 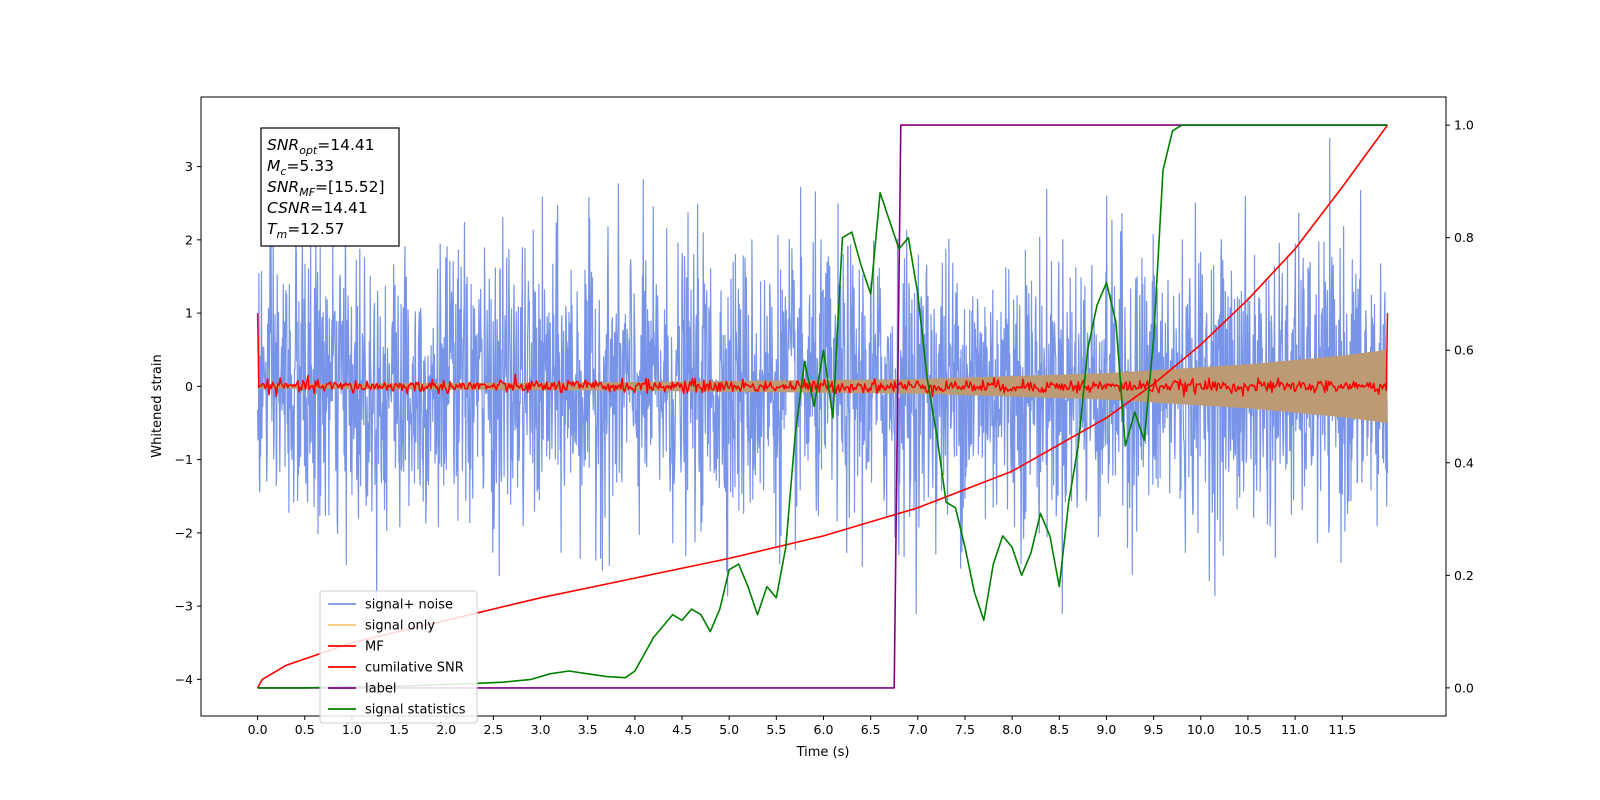 I want to click on x-tick-label: 2.5, so click(x=493, y=729).